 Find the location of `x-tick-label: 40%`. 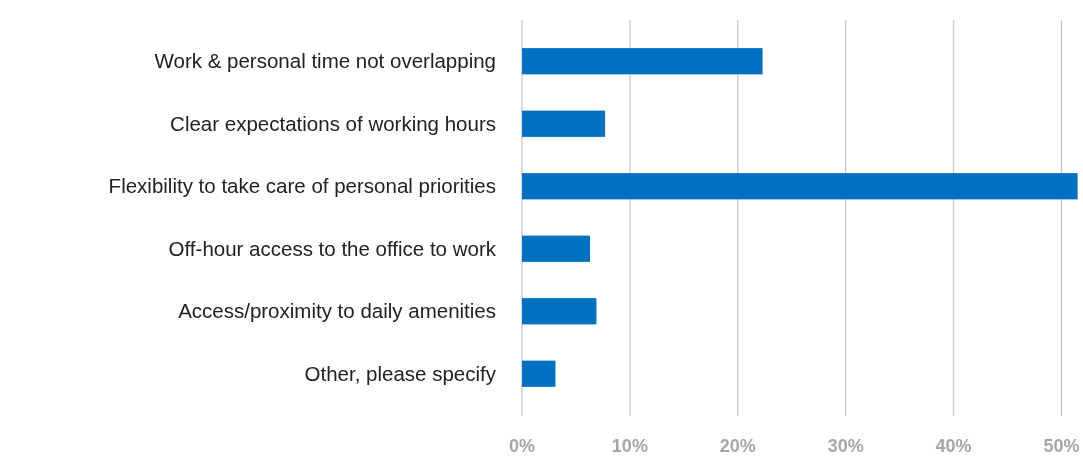

x-tick-label: 40% is located at coordinates (953, 446).